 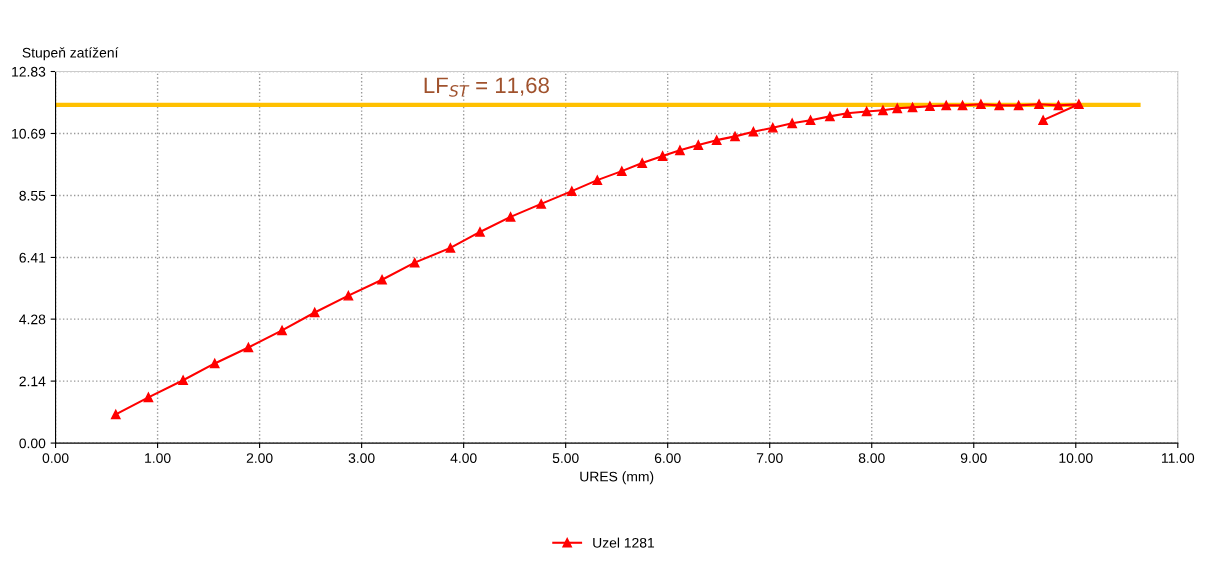 I want to click on ref-line-label: LF$_{ST}$ = 11,68, so click(x=486, y=87).